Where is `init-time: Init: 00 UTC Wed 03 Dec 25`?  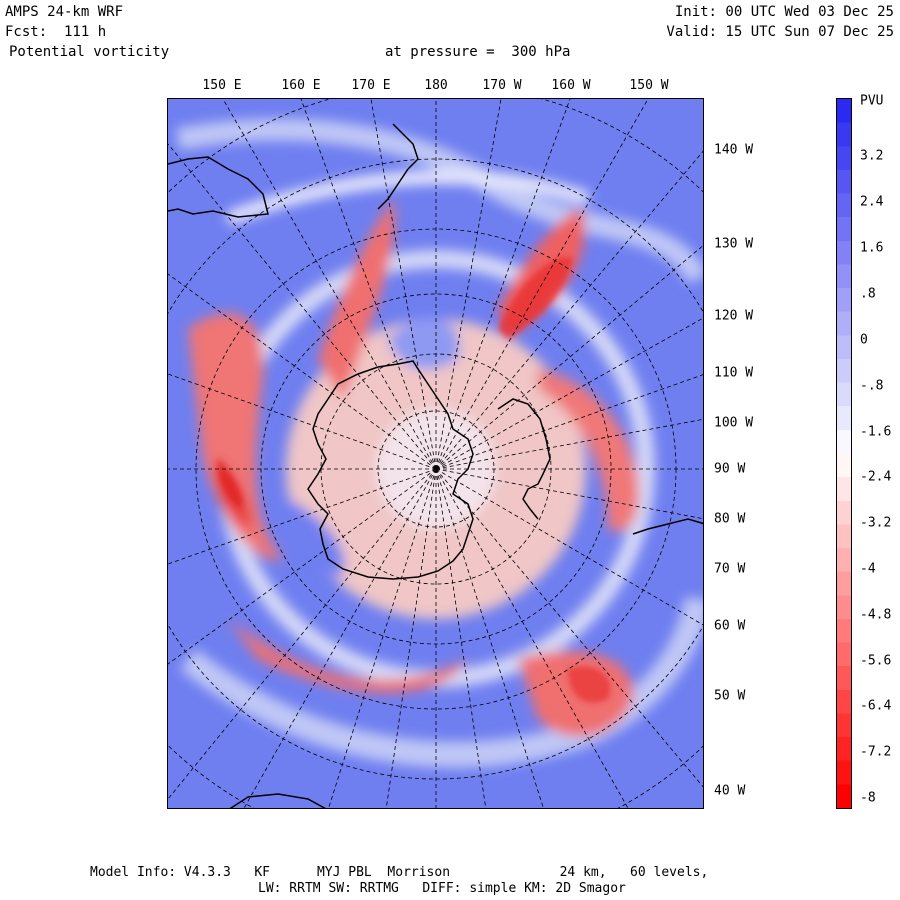
init-time: Init: 00 UTC Wed 03 Dec 25 is located at coordinates (784, 12).